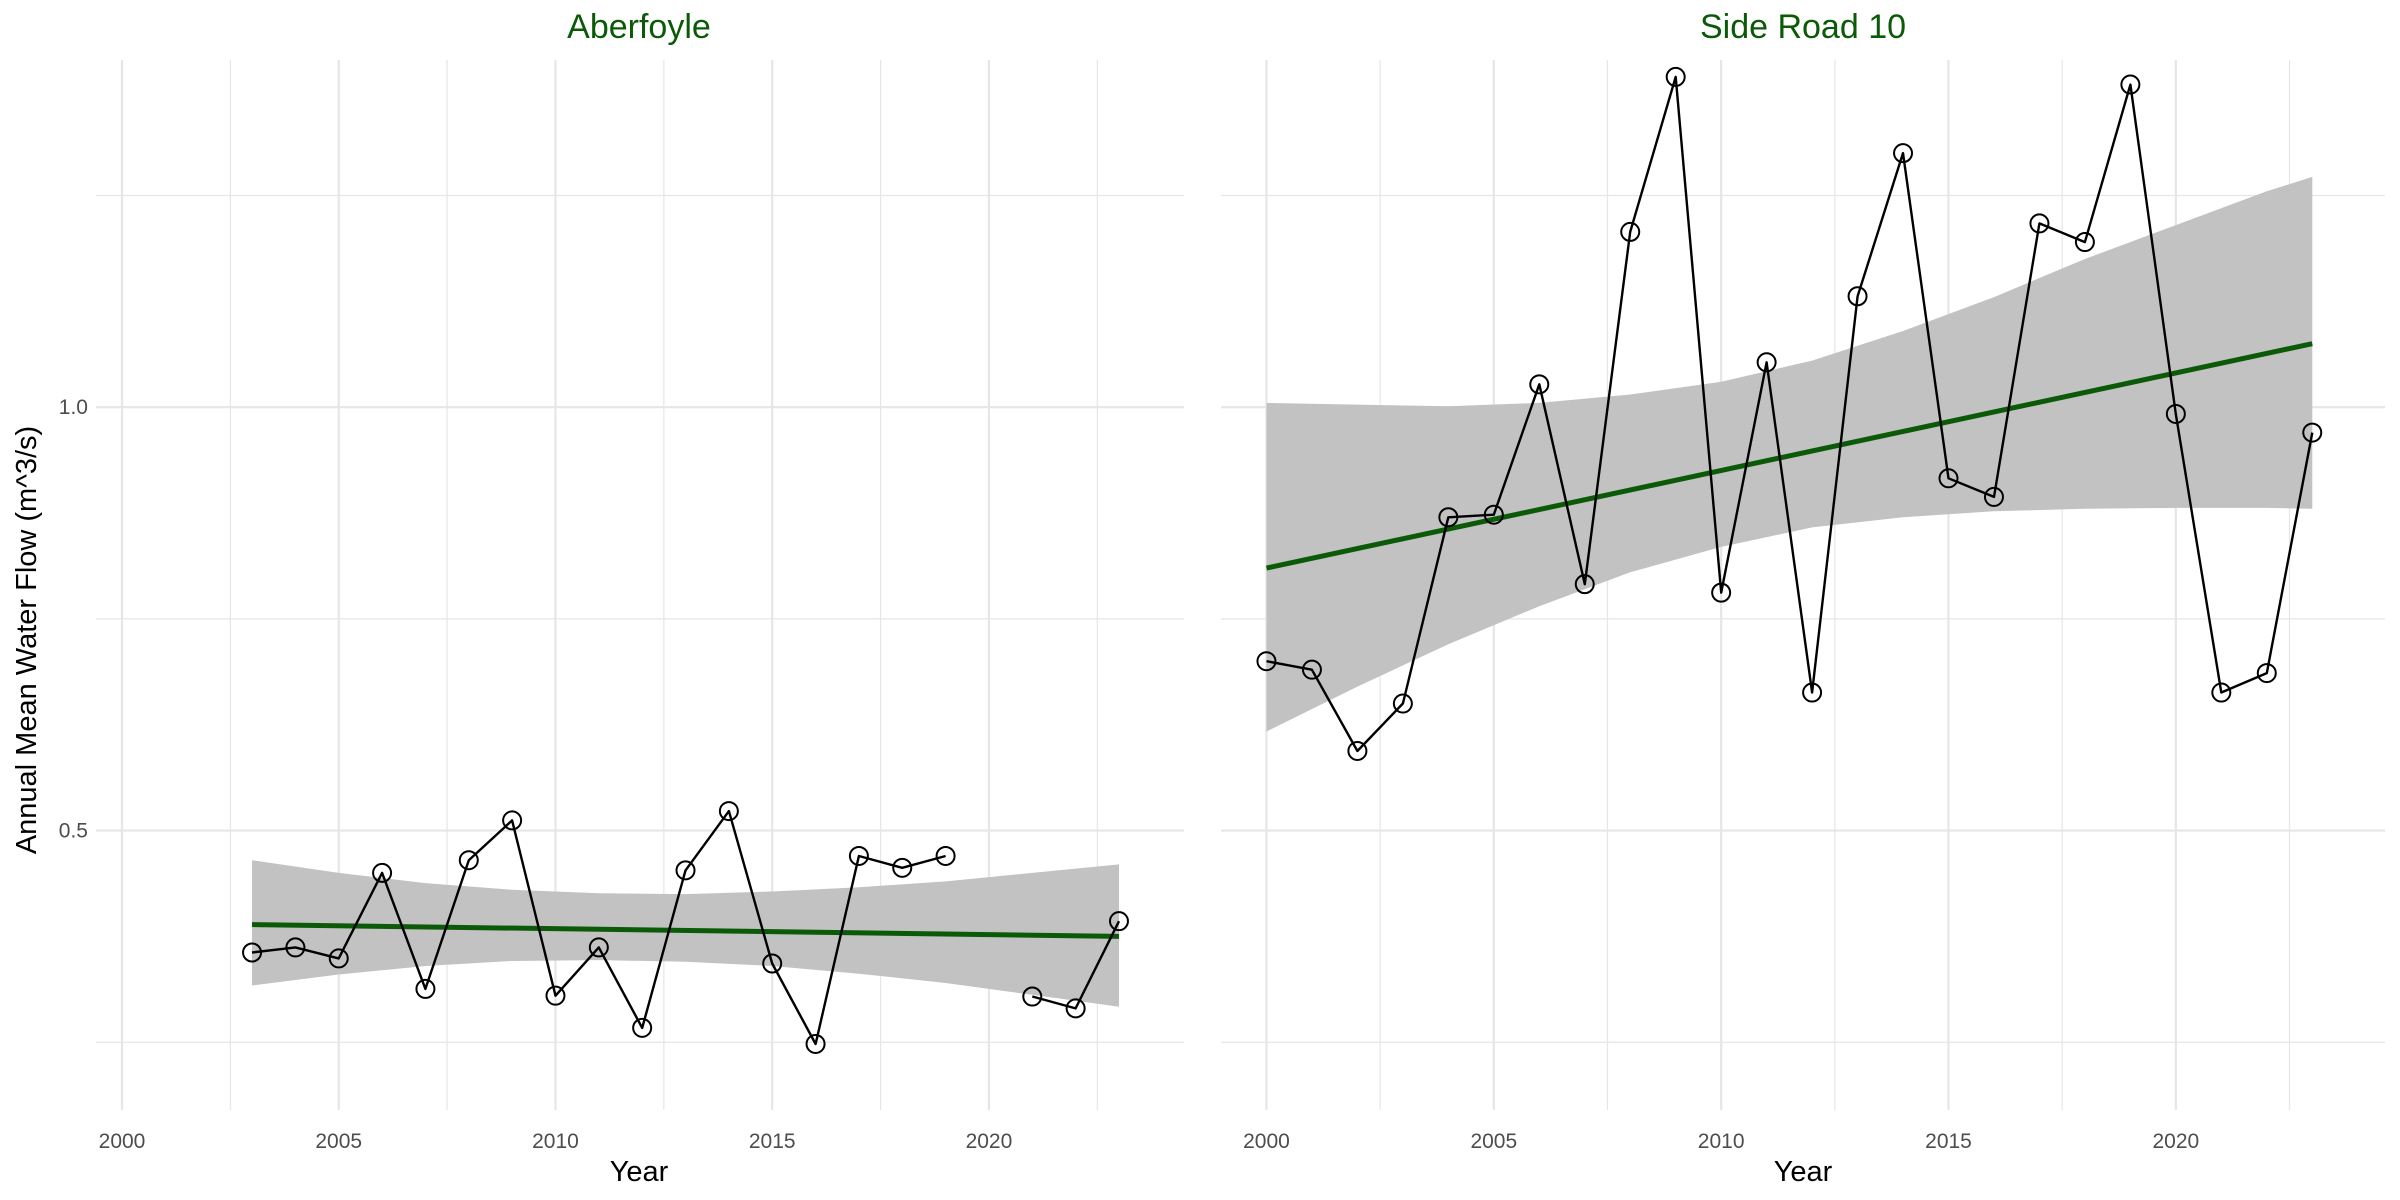 The image size is (2400, 1200). What do you see at coordinates (73, 407) in the screenshot?
I see `y-tick-label: 1.0` at bounding box center [73, 407].